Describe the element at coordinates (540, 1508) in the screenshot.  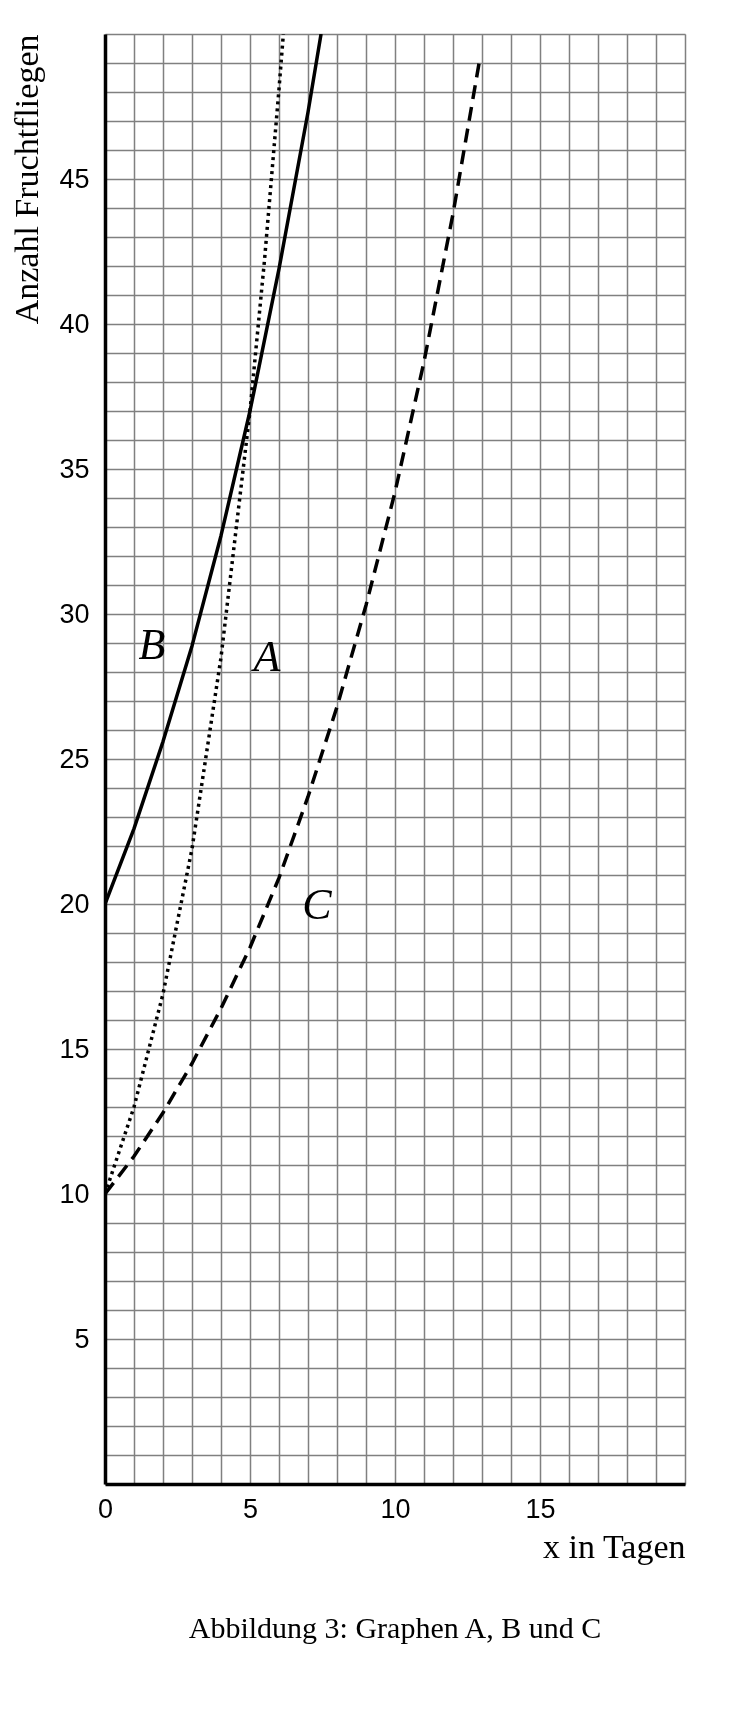
I see `x-tick-label: 15` at that location.